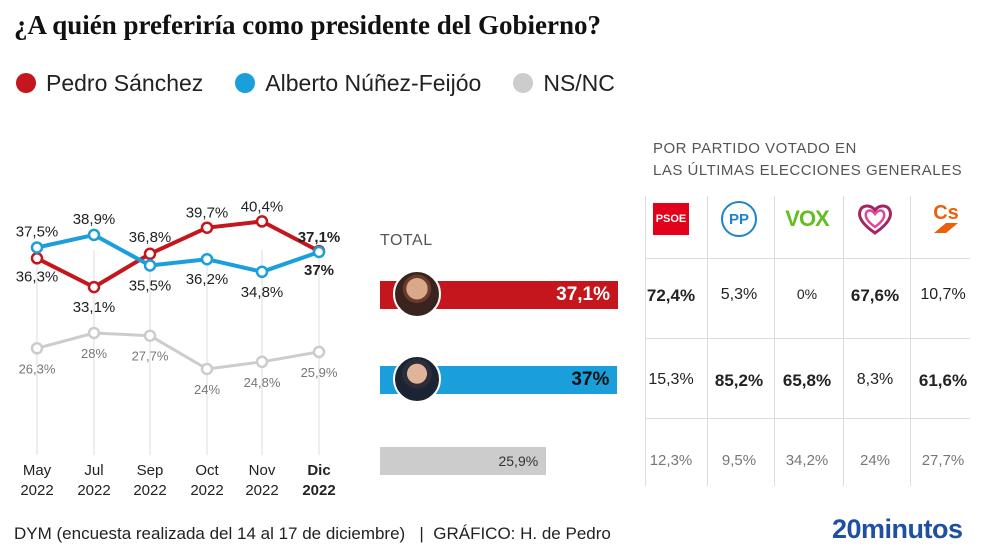 The width and height of the screenshot is (990, 556). What do you see at coordinates (875, 460) in the screenshot?
I see `table-cell-r2-c3: 24%` at bounding box center [875, 460].